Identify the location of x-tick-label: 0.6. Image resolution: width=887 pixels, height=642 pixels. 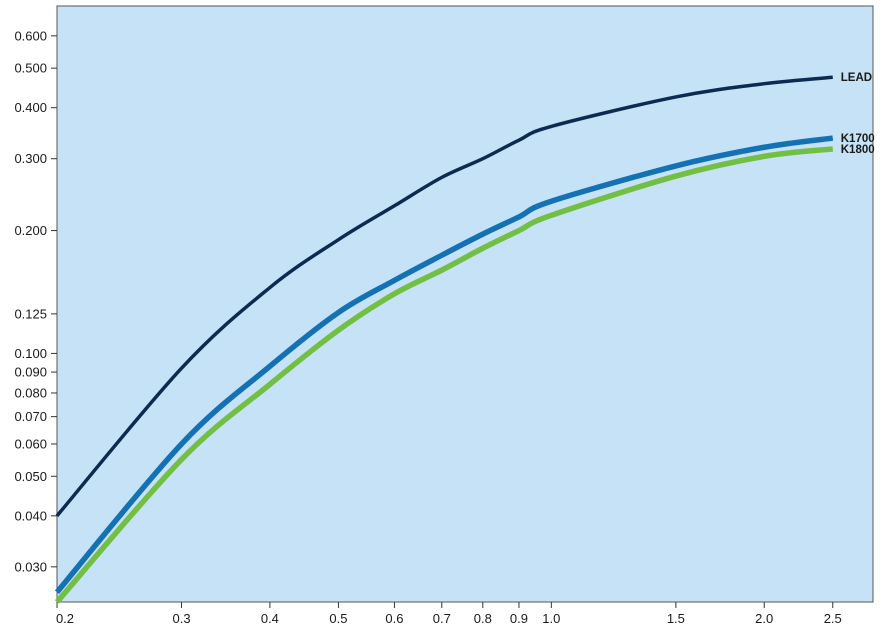
(394, 618).